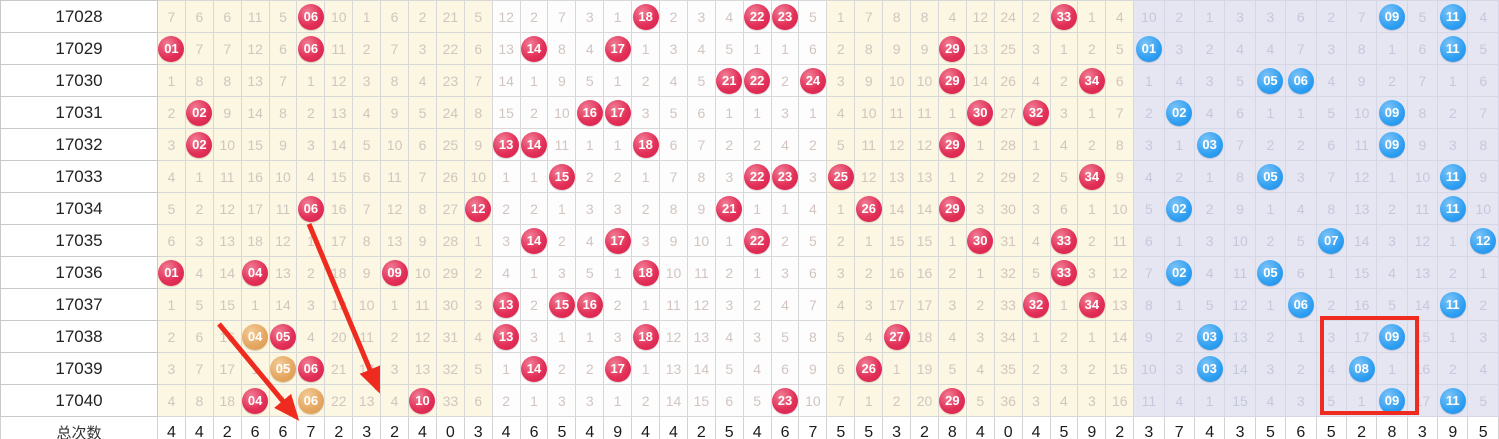 The width and height of the screenshot is (1499, 439). Describe the element at coordinates (952, 208) in the screenshot. I see `red-ball: 29` at that location.